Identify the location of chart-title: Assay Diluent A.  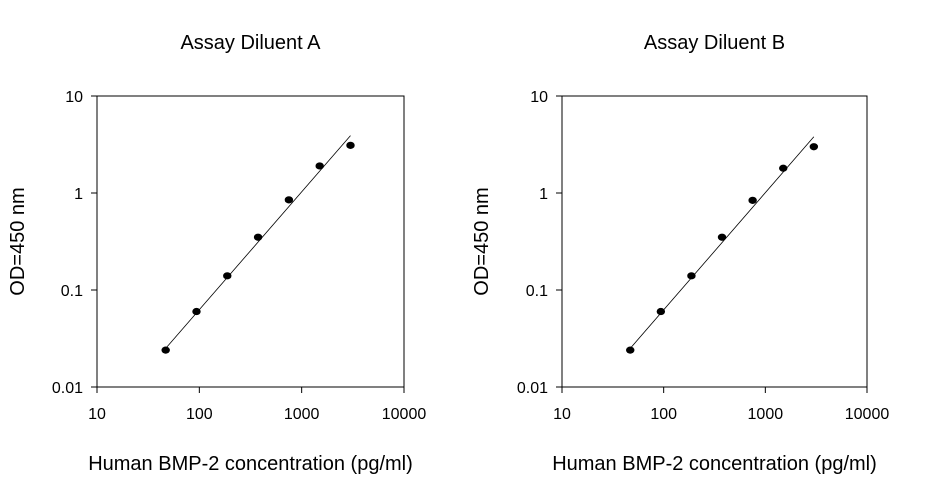
(250, 43).